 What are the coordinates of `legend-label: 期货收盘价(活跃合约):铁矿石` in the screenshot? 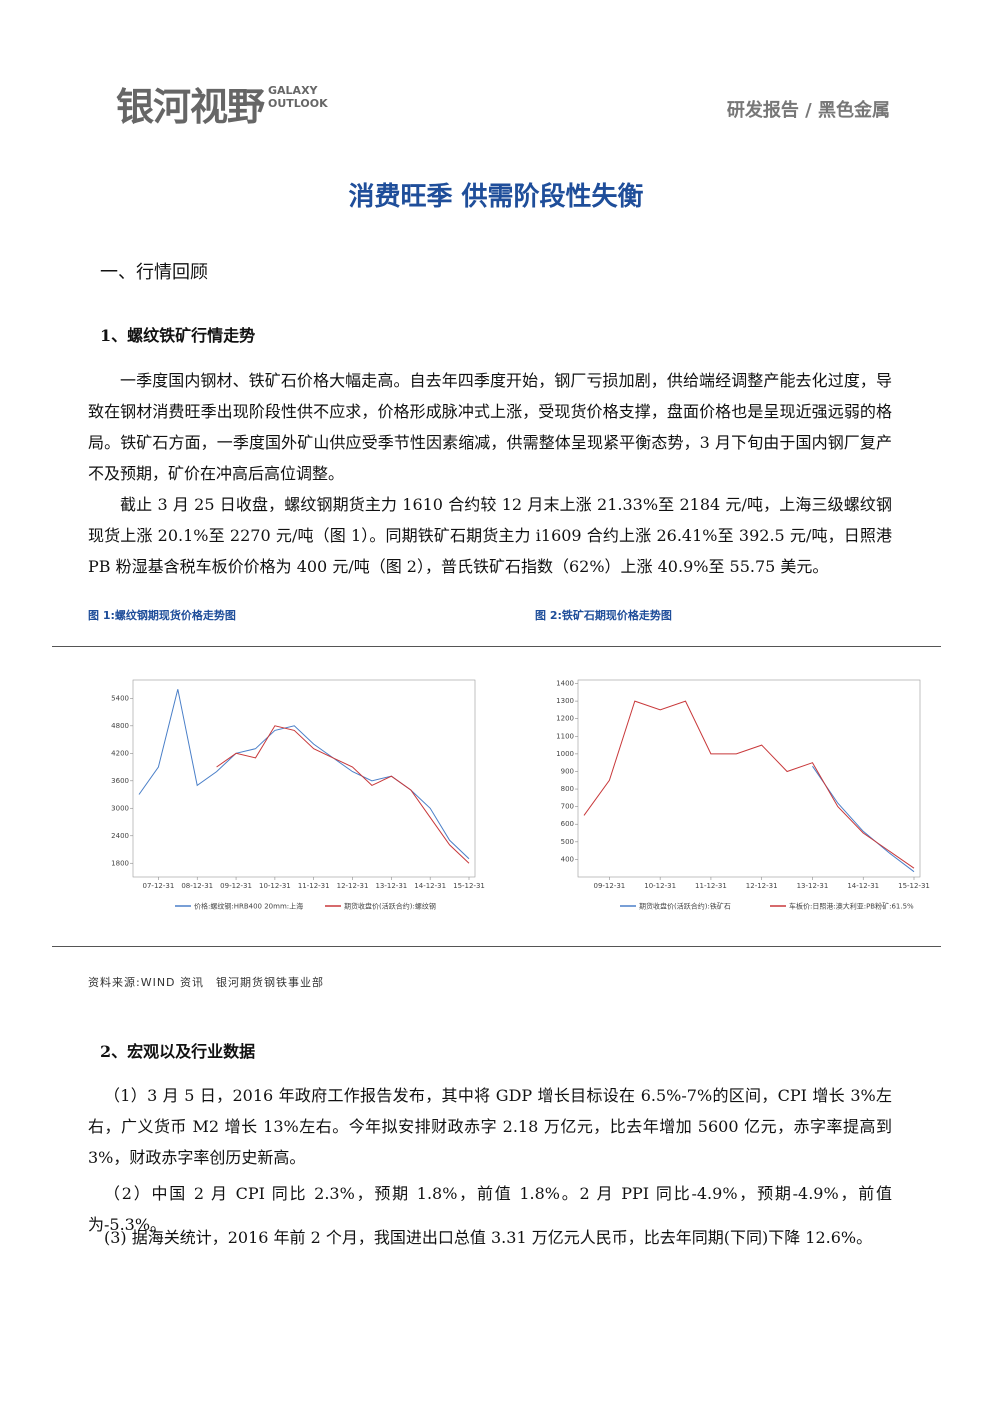 It's located at (685, 906).